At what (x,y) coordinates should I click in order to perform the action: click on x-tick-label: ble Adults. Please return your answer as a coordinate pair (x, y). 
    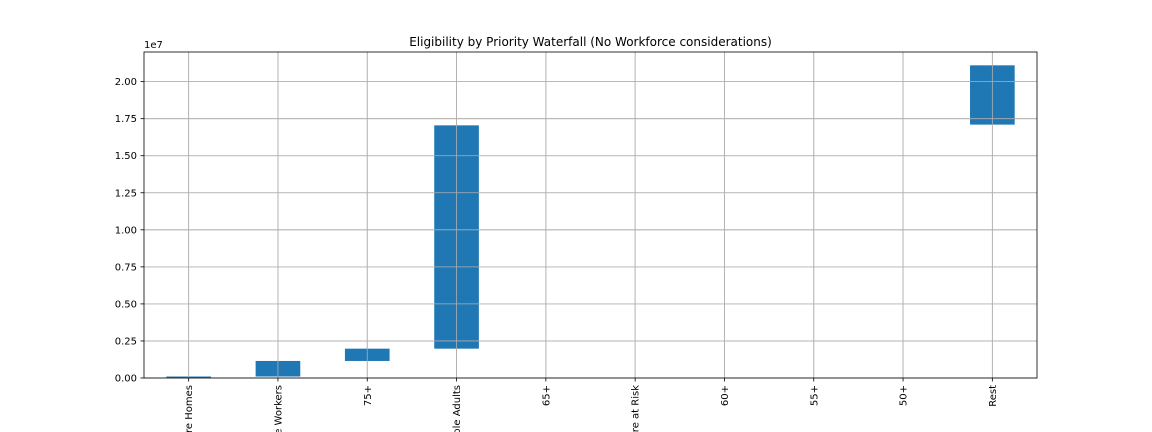
    Looking at the image, I should click on (457, 408).